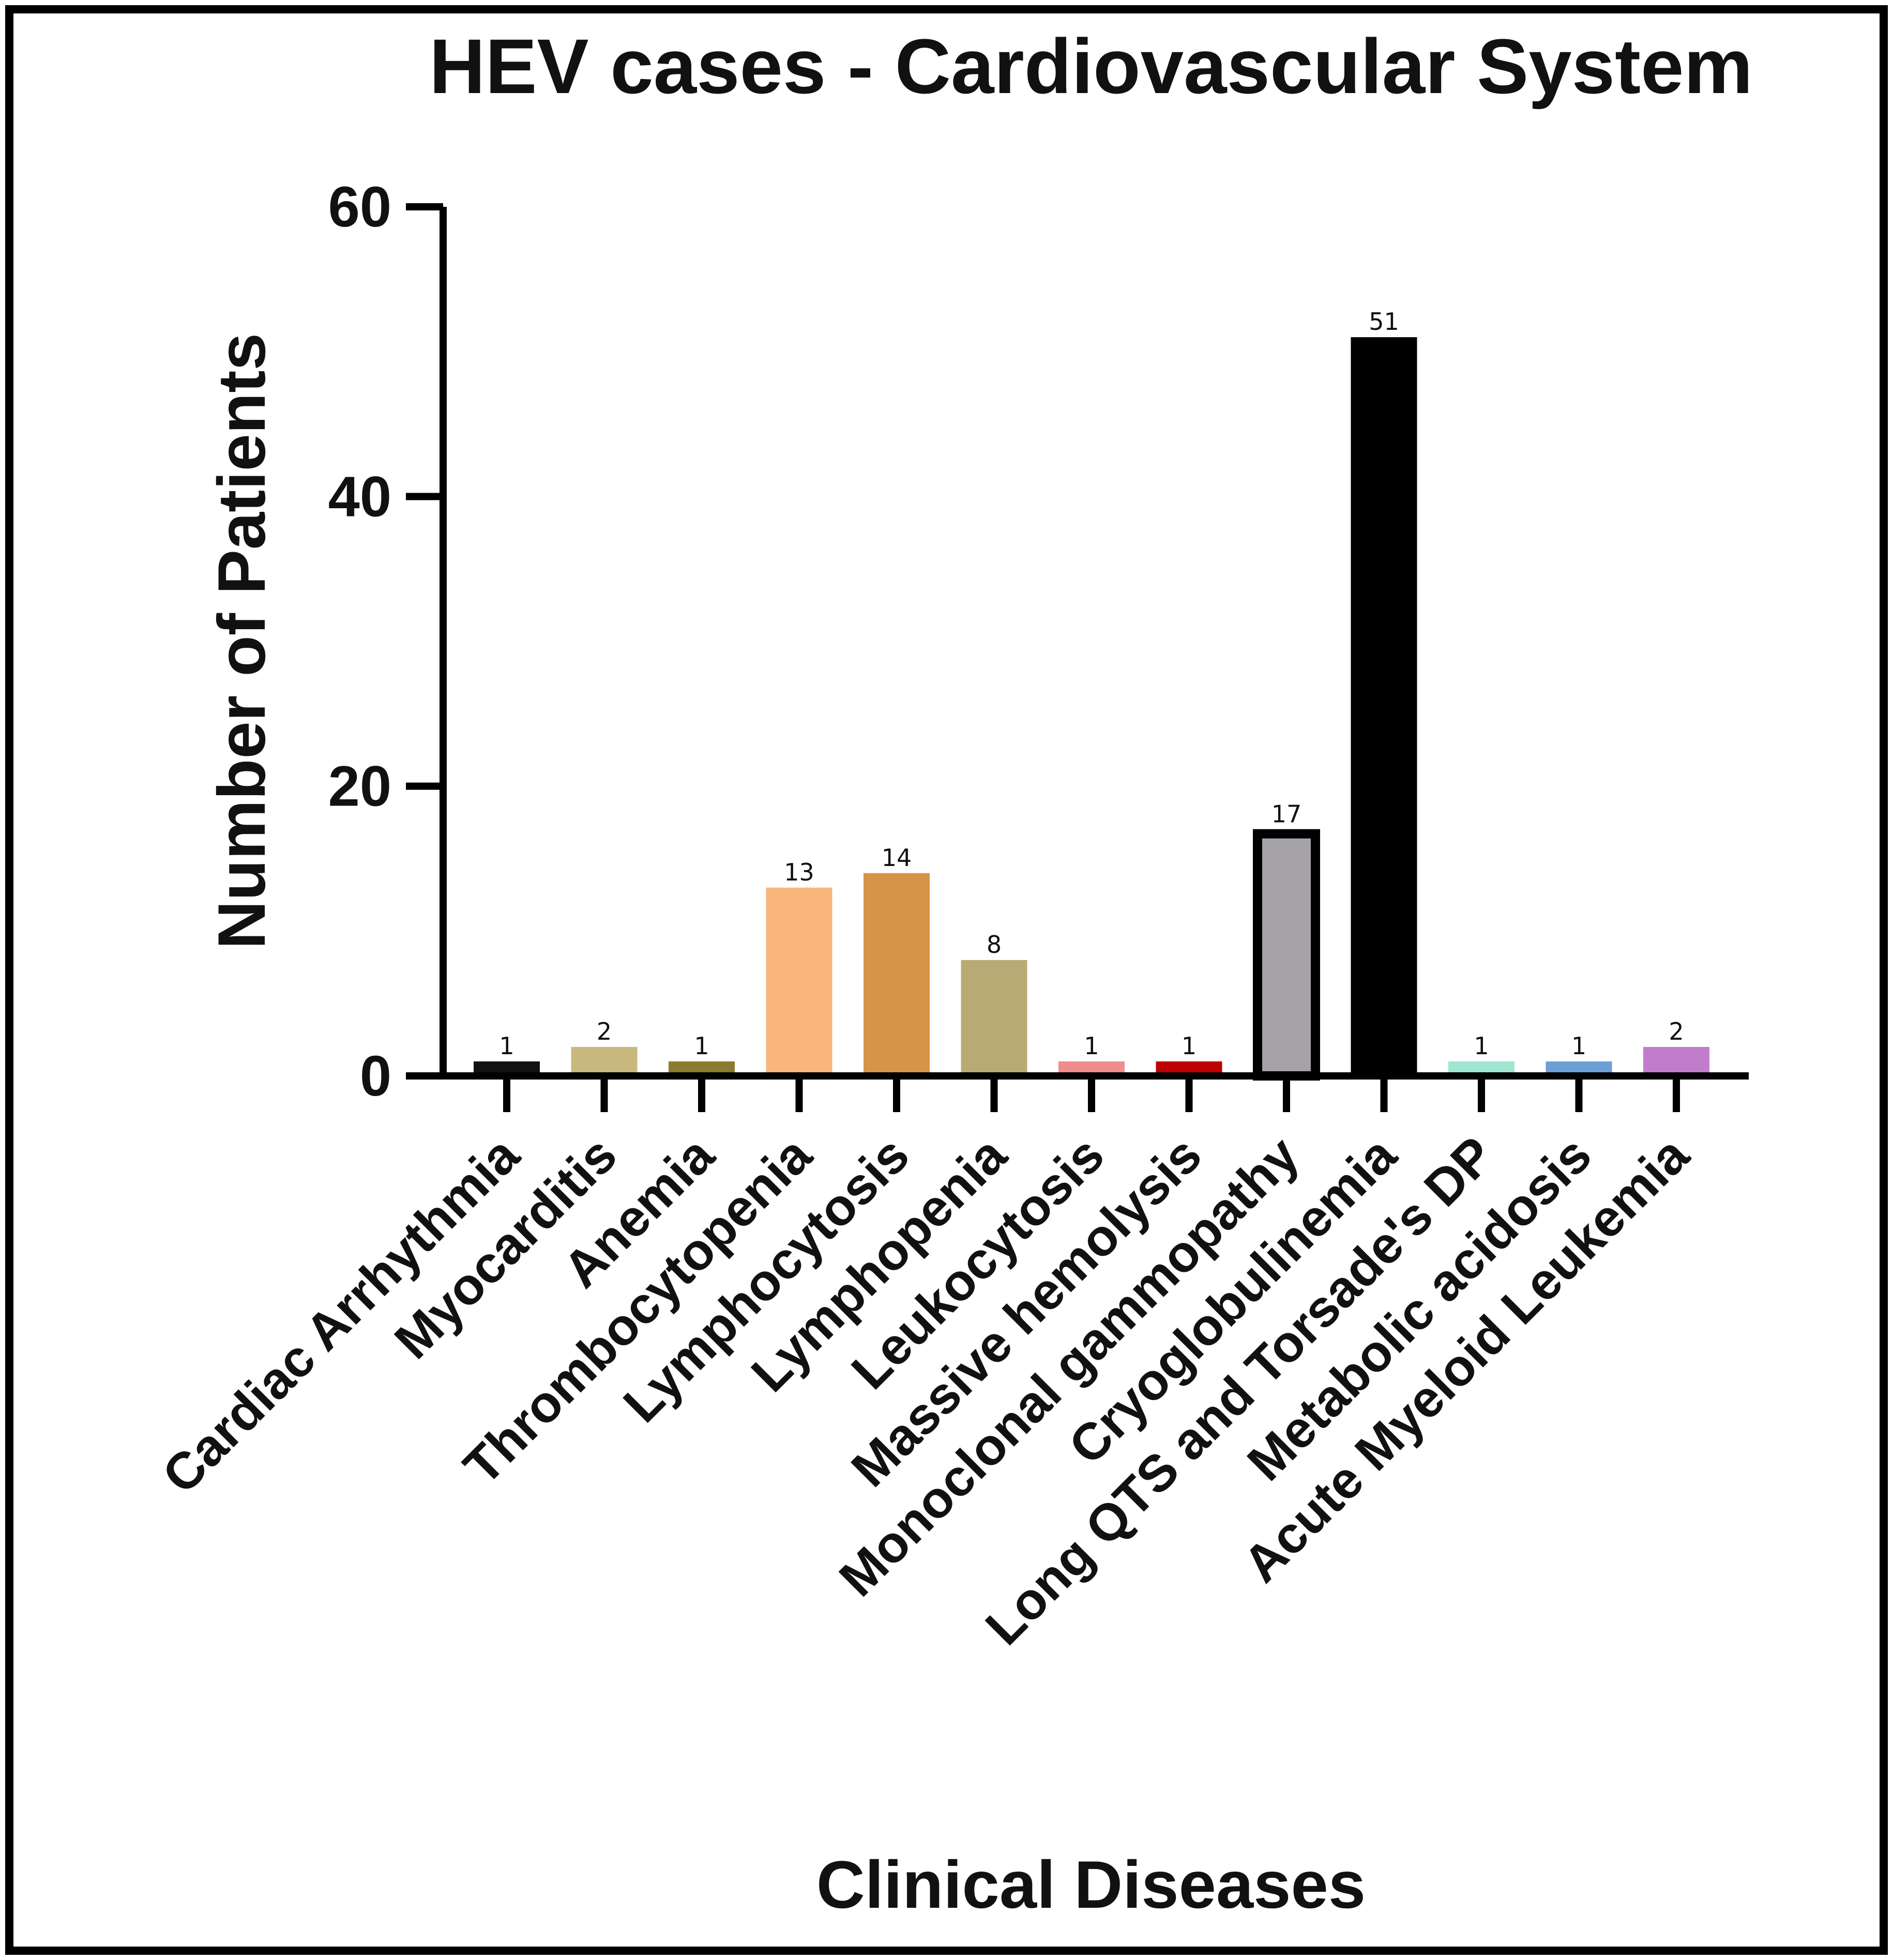 This screenshot has height=1960, width=1893. What do you see at coordinates (1384, 322) in the screenshot?
I see `data-label: 51` at bounding box center [1384, 322].